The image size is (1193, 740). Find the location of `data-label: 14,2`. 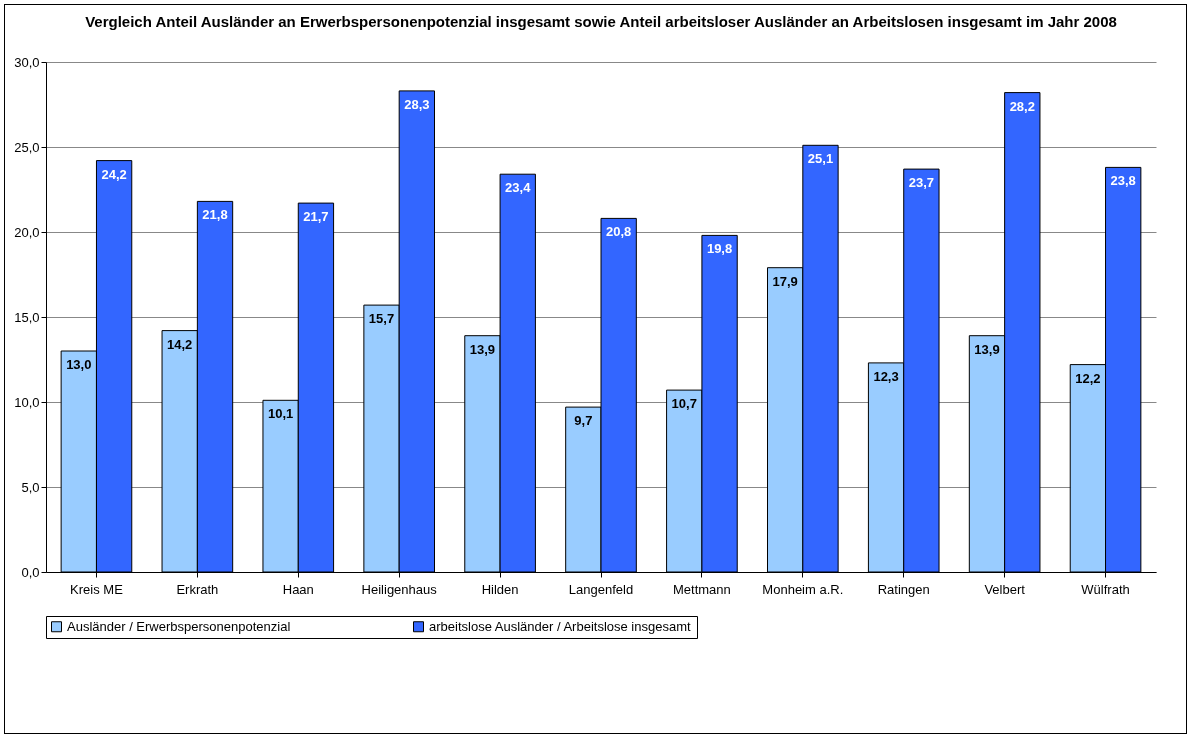

data-label: 14,2 is located at coordinates (180, 344).